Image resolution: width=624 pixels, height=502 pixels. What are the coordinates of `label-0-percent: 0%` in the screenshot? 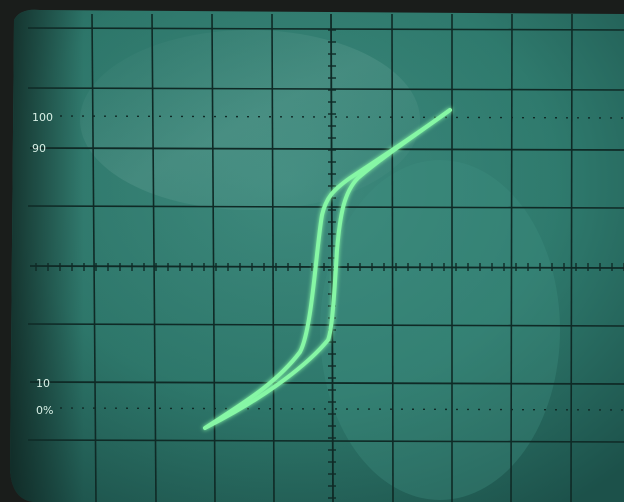 It's located at (44, 410).